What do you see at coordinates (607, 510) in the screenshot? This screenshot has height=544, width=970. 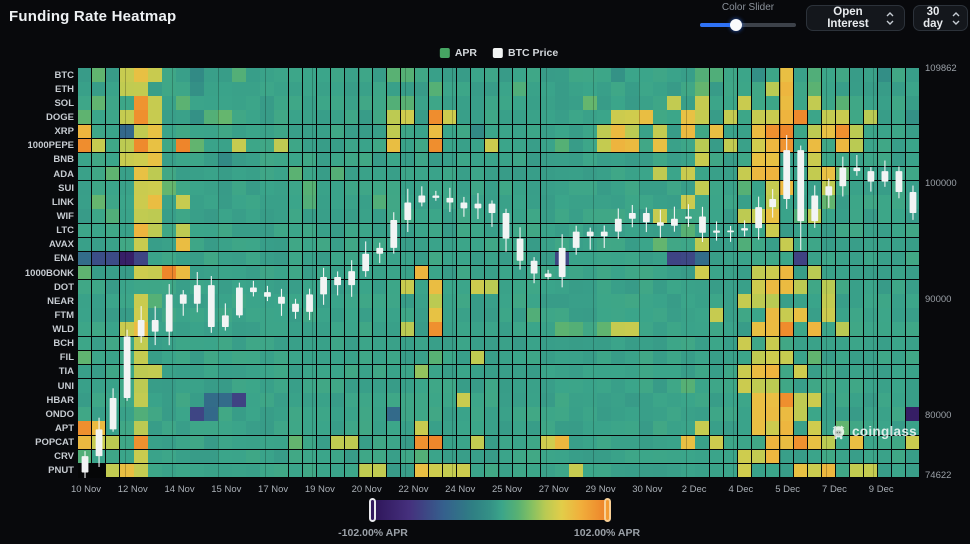 I see `colorbar-max-handle` at bounding box center [607, 510].